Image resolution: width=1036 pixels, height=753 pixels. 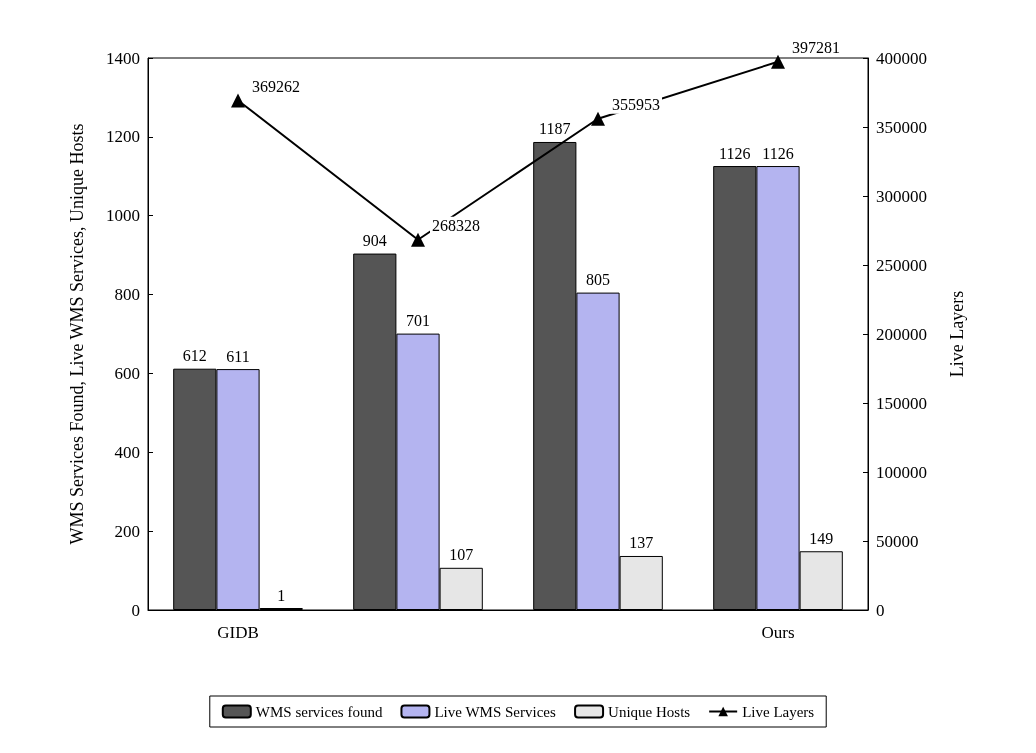 I want to click on data-label: 107, so click(x=461, y=555).